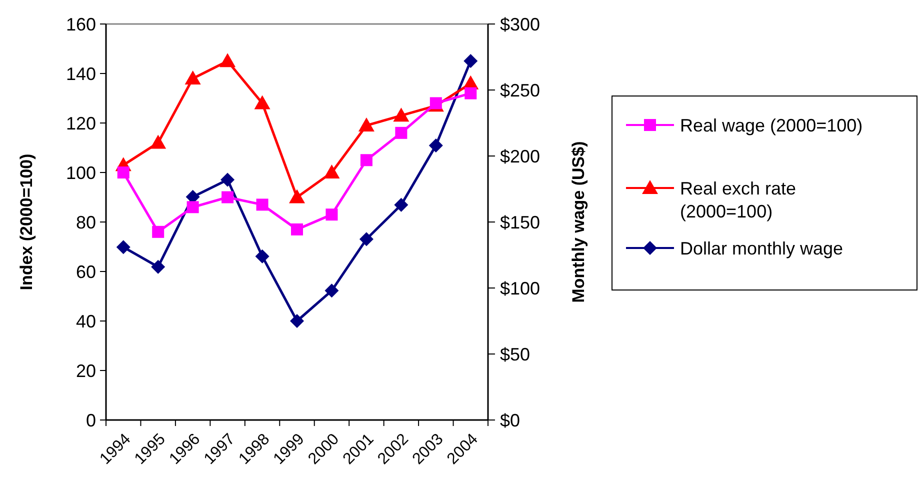  I want to click on y2-tick-label: $150, so click(520, 222).